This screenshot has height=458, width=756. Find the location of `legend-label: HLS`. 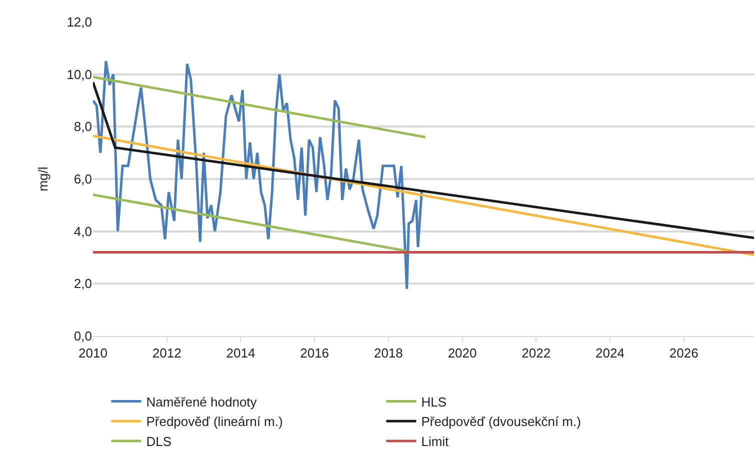

legend-label: HLS is located at coordinates (434, 402).